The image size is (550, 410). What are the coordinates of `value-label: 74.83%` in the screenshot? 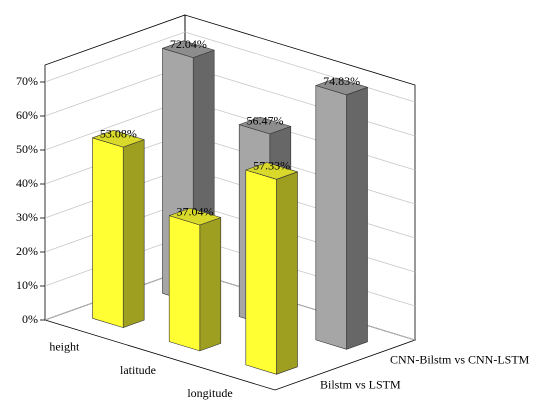 It's located at (341, 81).